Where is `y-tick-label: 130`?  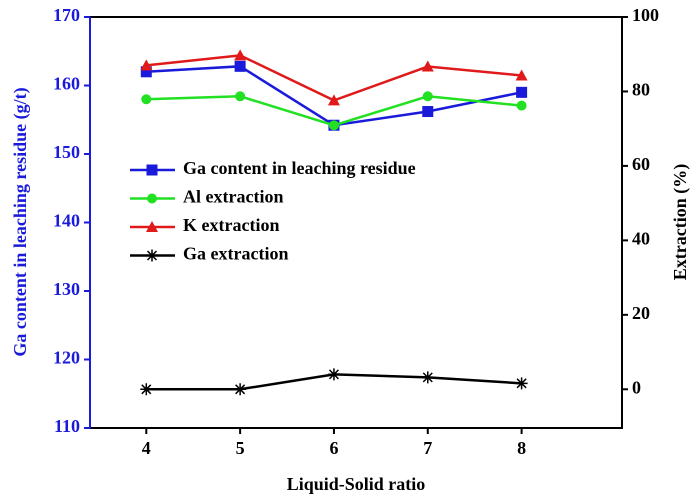 y-tick-label: 130 is located at coordinates (66, 289).